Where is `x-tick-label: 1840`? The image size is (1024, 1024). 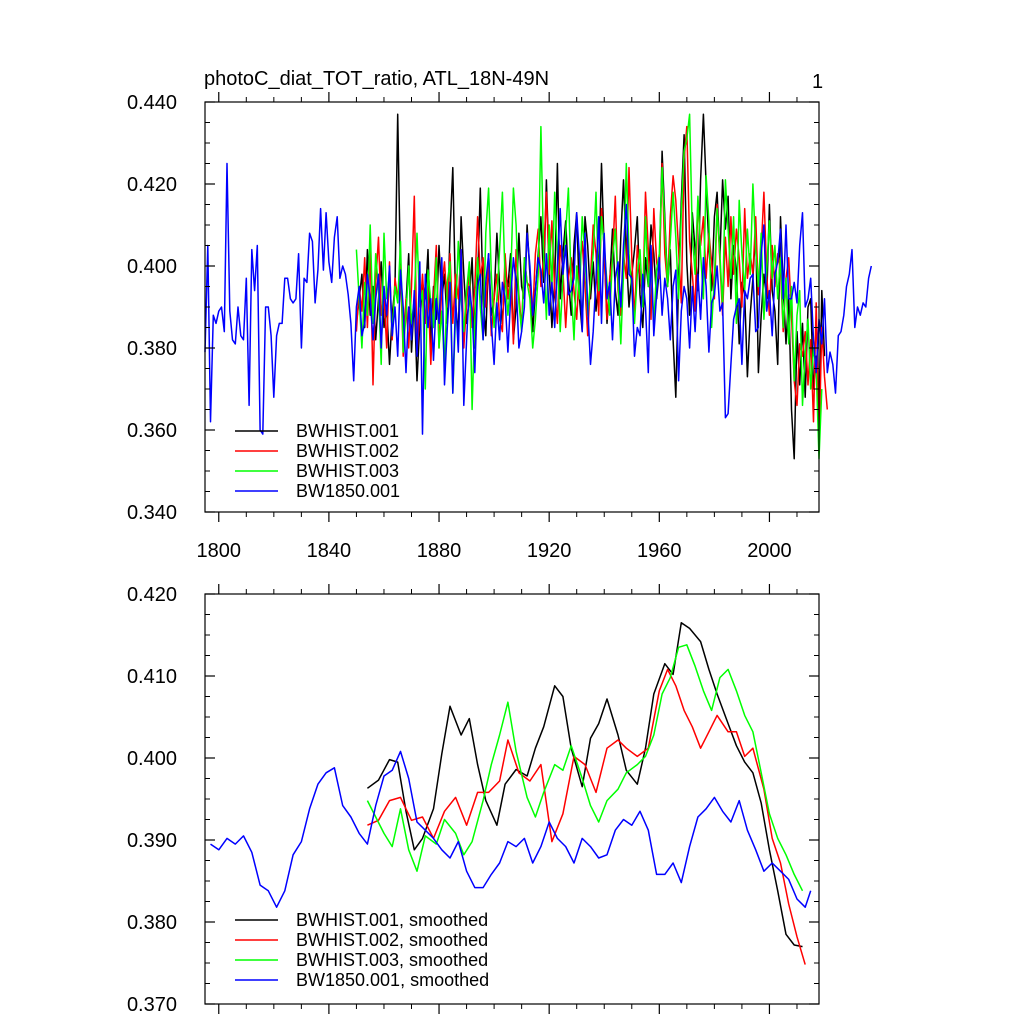 x-tick-label: 1840 is located at coordinates (329, 551).